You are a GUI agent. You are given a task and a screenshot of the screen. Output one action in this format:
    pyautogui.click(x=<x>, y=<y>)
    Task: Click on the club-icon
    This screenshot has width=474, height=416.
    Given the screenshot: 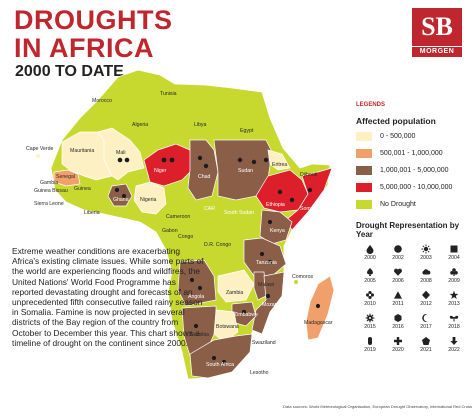 What is the action you would take?
    pyautogui.click(x=454, y=272)
    